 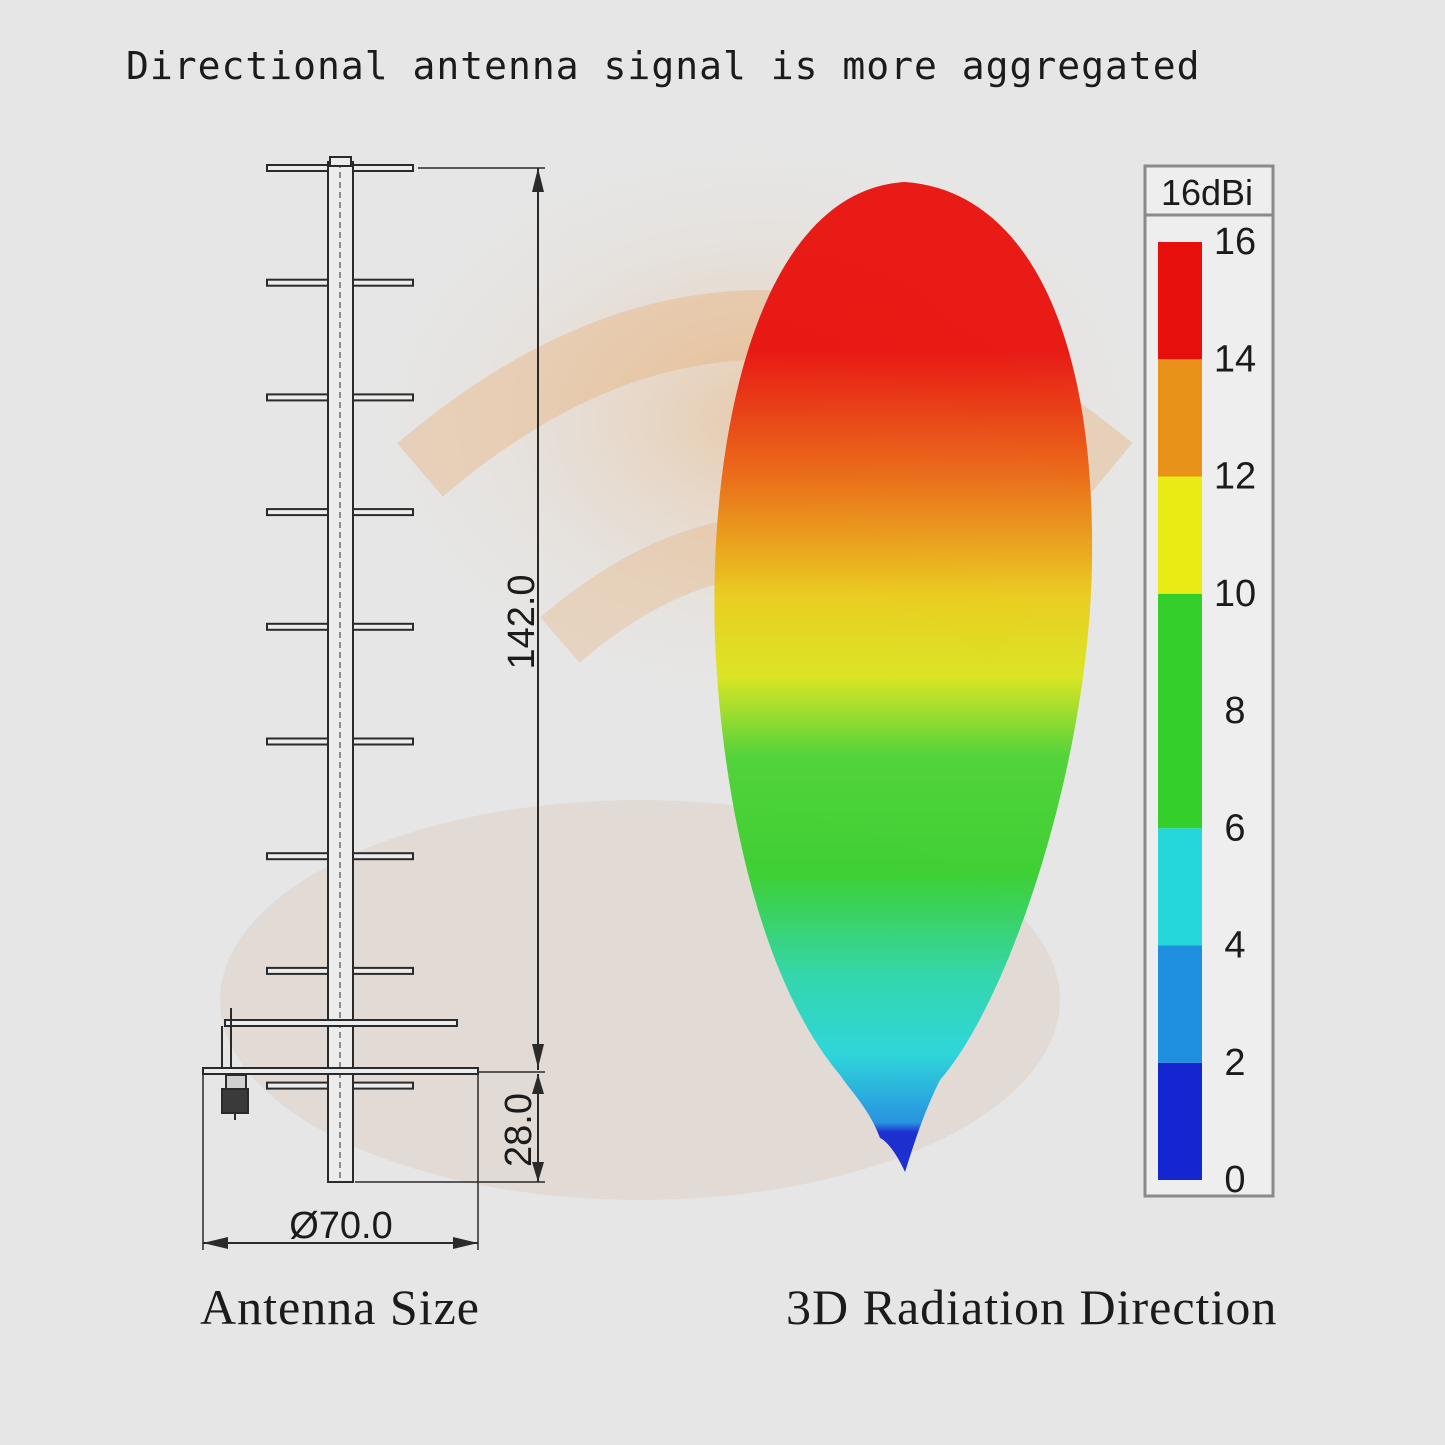 What do you see at coordinates (1032, 1307) in the screenshot?
I see `radiation-caption: 3D Radiation Direction` at bounding box center [1032, 1307].